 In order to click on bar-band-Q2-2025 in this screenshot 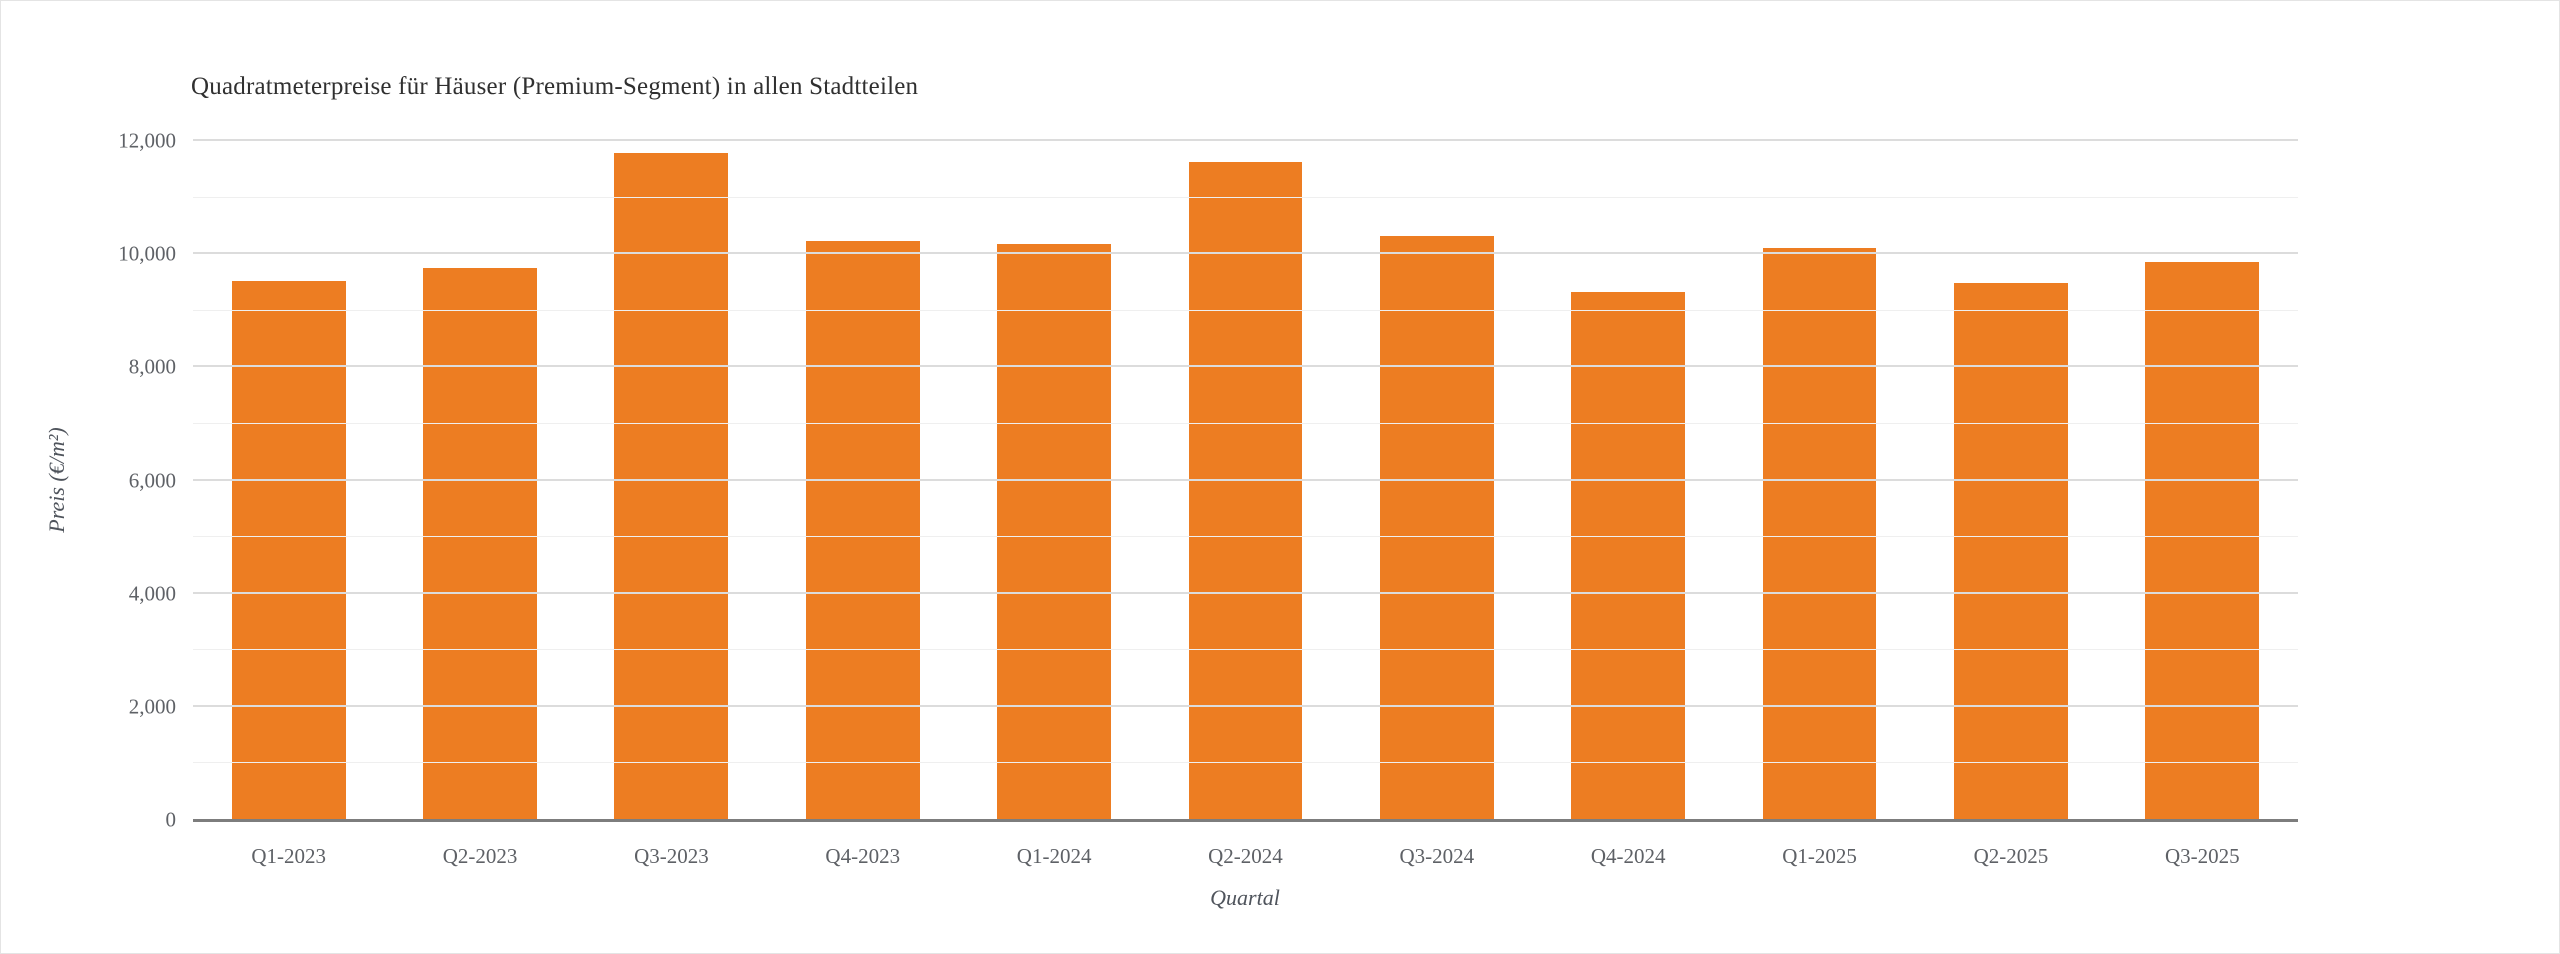, I will do `click(2010, 480)`.